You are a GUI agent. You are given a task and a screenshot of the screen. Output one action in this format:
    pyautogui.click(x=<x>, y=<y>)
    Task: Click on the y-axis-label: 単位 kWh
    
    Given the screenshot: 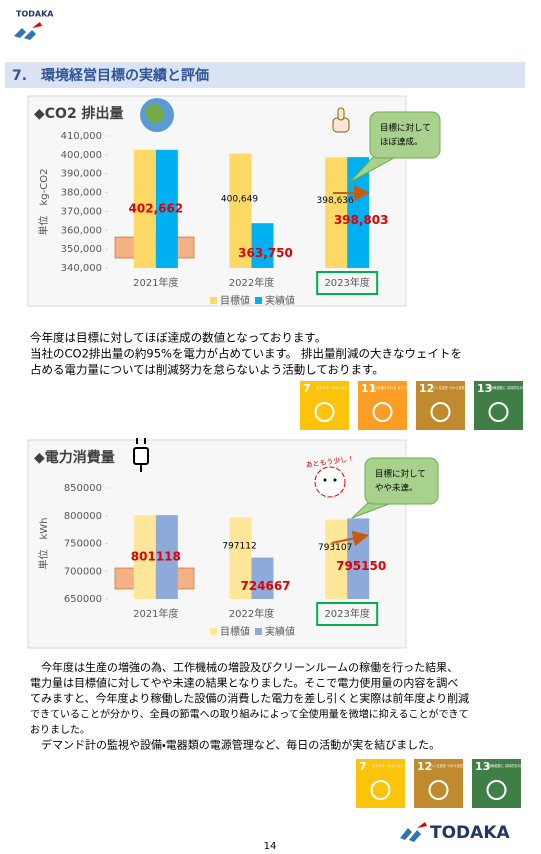 What is the action you would take?
    pyautogui.click(x=43, y=543)
    